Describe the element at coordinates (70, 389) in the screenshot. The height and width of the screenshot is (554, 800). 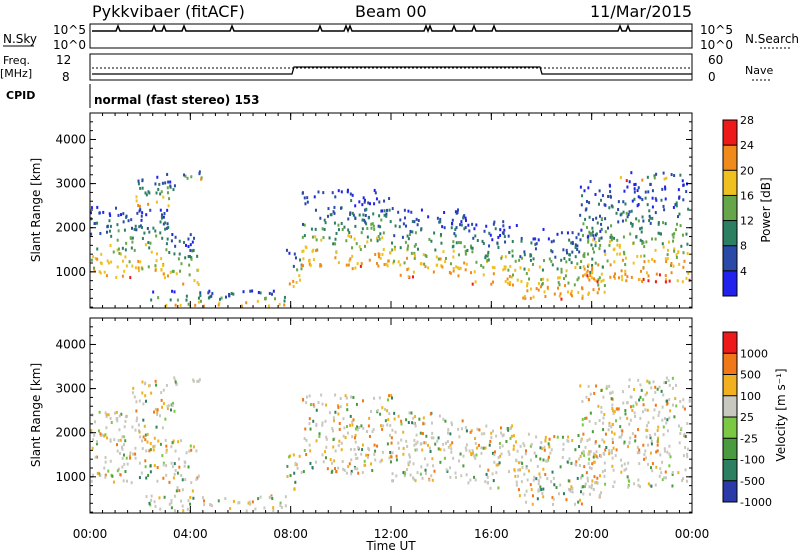
I see `y-tick-label: 3000` at that location.